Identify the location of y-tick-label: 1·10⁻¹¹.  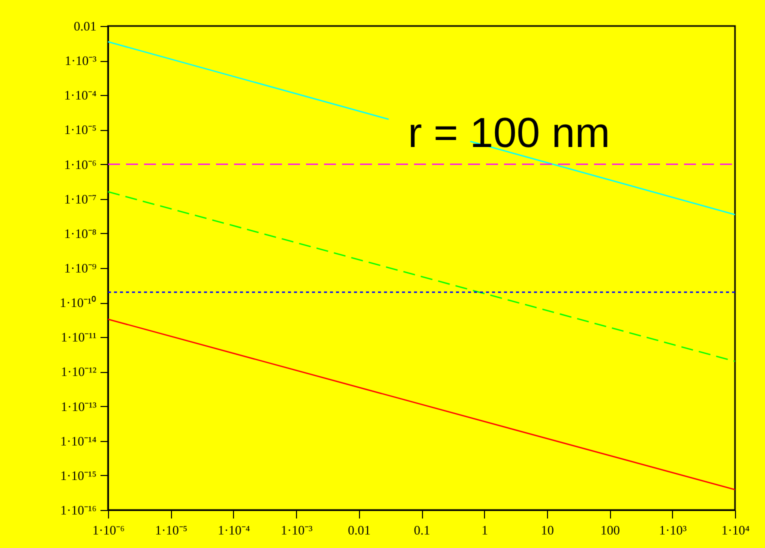
(78, 337).